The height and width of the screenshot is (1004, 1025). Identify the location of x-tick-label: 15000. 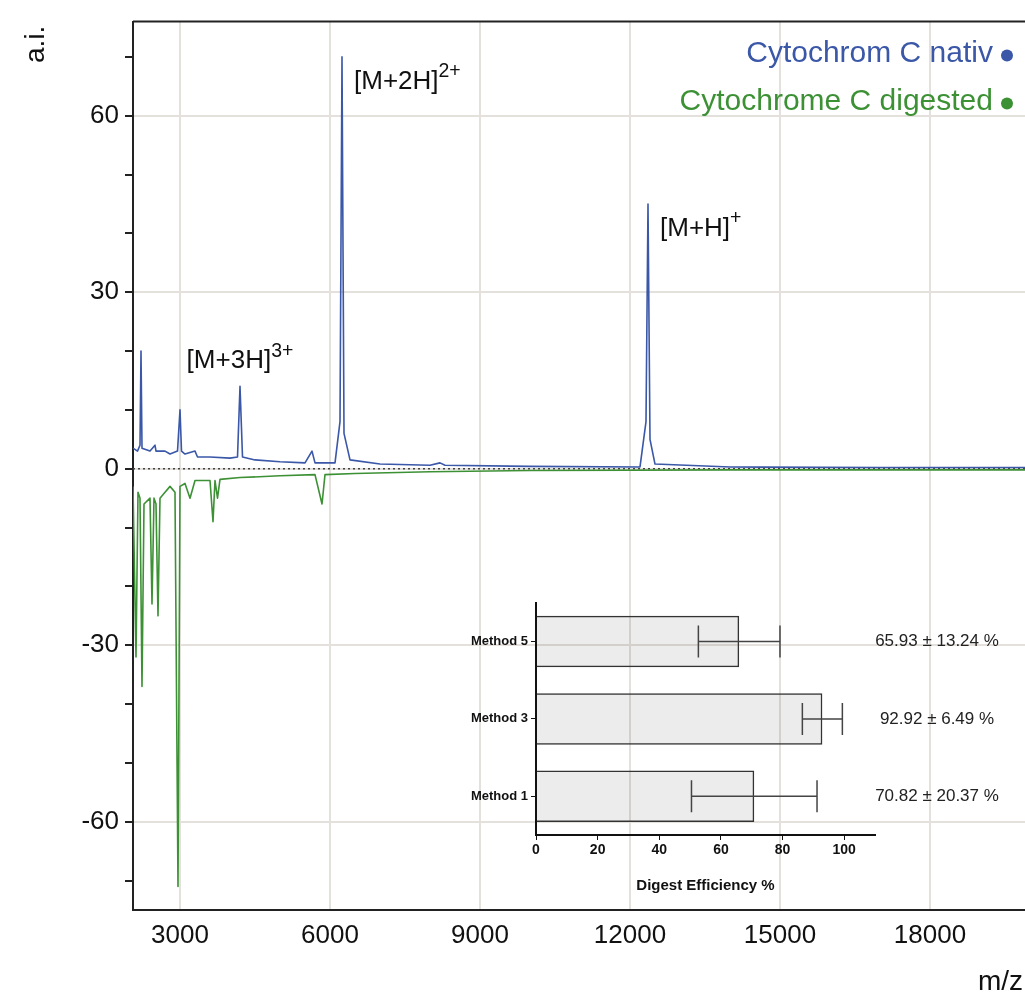
(780, 933).